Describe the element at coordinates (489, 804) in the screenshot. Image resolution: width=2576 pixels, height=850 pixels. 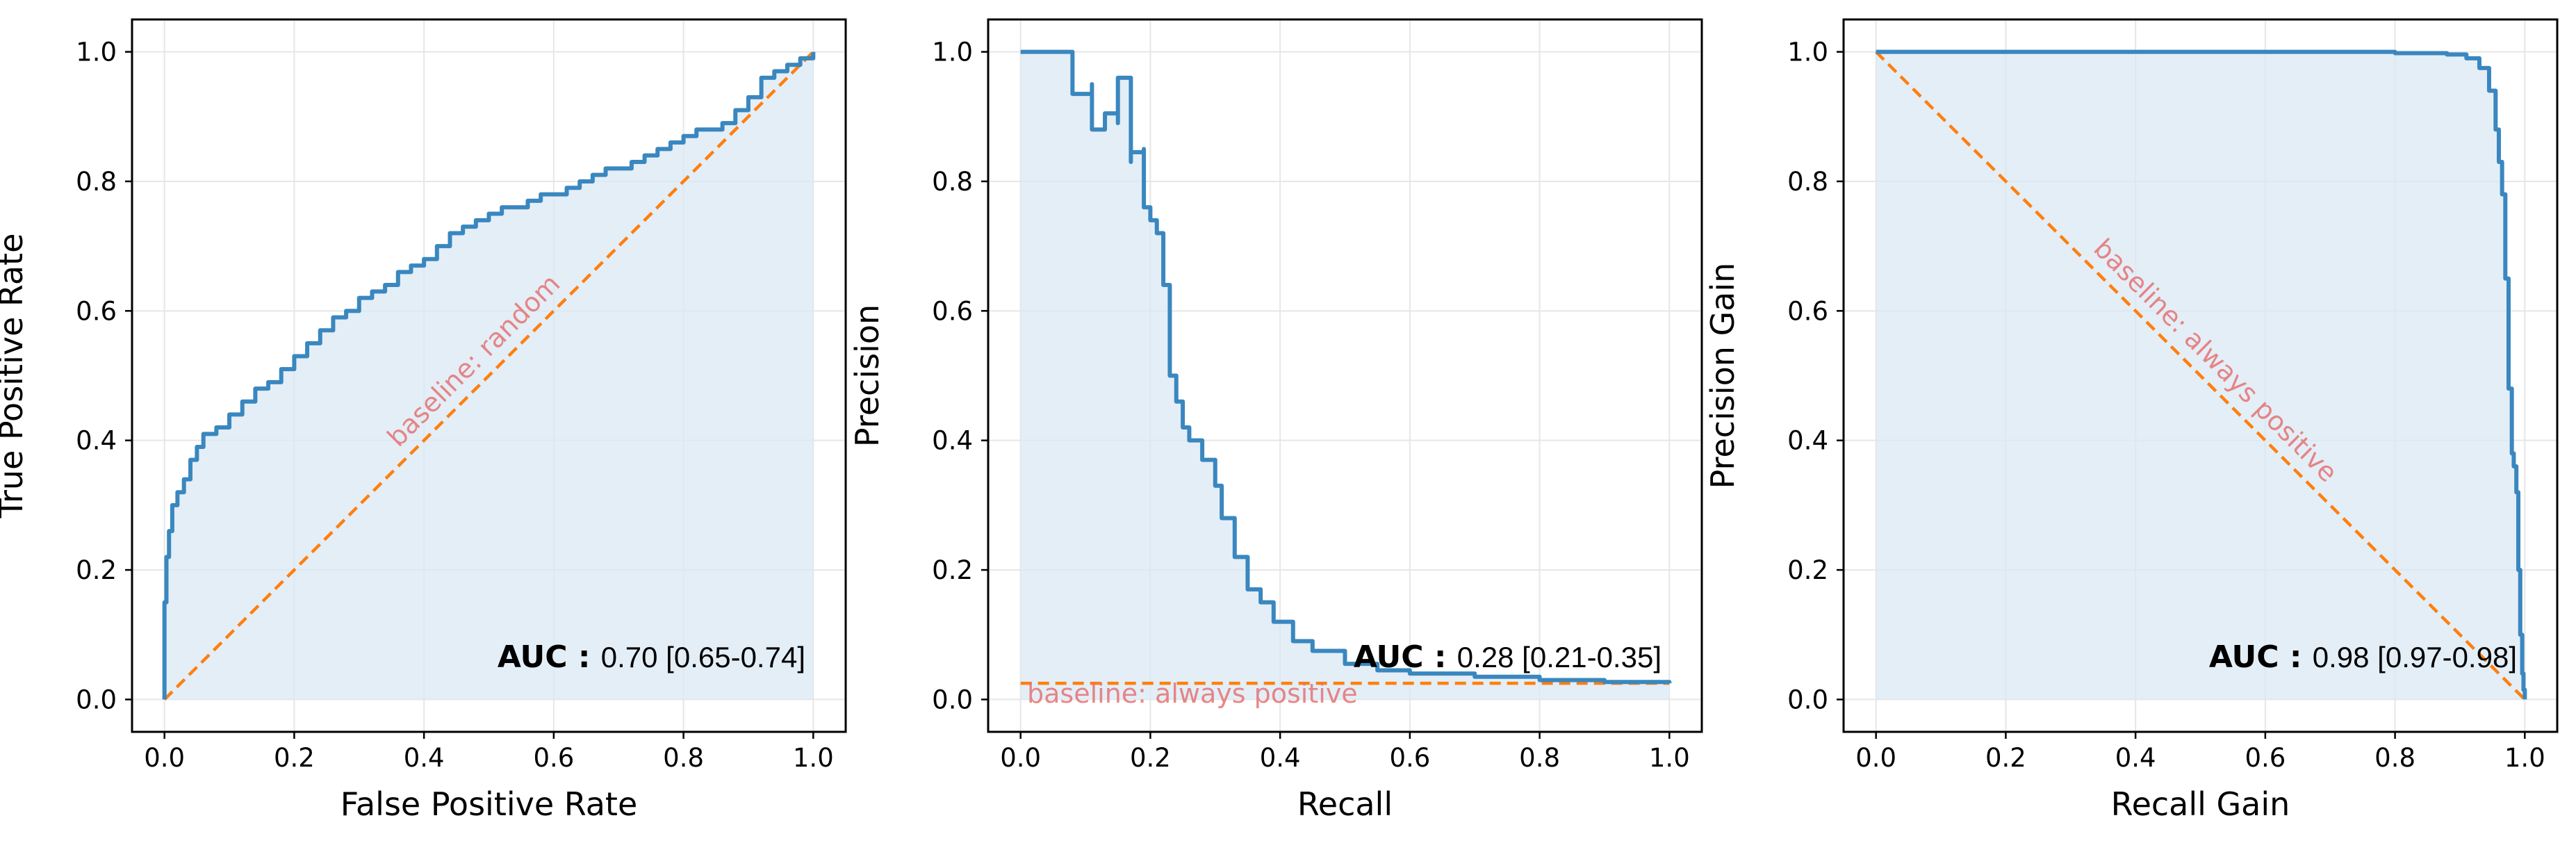
I see `x-axis-label: False Positive Rate` at that location.